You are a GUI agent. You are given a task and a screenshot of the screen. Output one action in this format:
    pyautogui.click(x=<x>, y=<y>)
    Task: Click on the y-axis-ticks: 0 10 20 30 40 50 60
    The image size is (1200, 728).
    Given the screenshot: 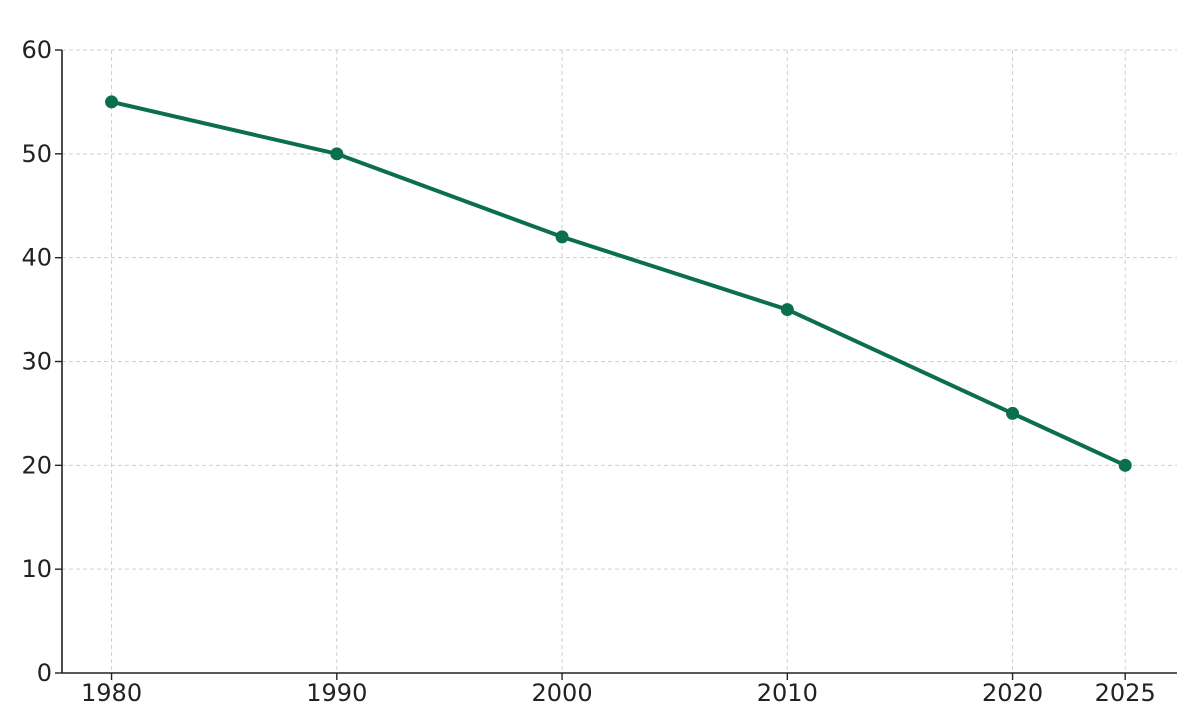 What is the action you would take?
    pyautogui.click(x=41, y=361)
    